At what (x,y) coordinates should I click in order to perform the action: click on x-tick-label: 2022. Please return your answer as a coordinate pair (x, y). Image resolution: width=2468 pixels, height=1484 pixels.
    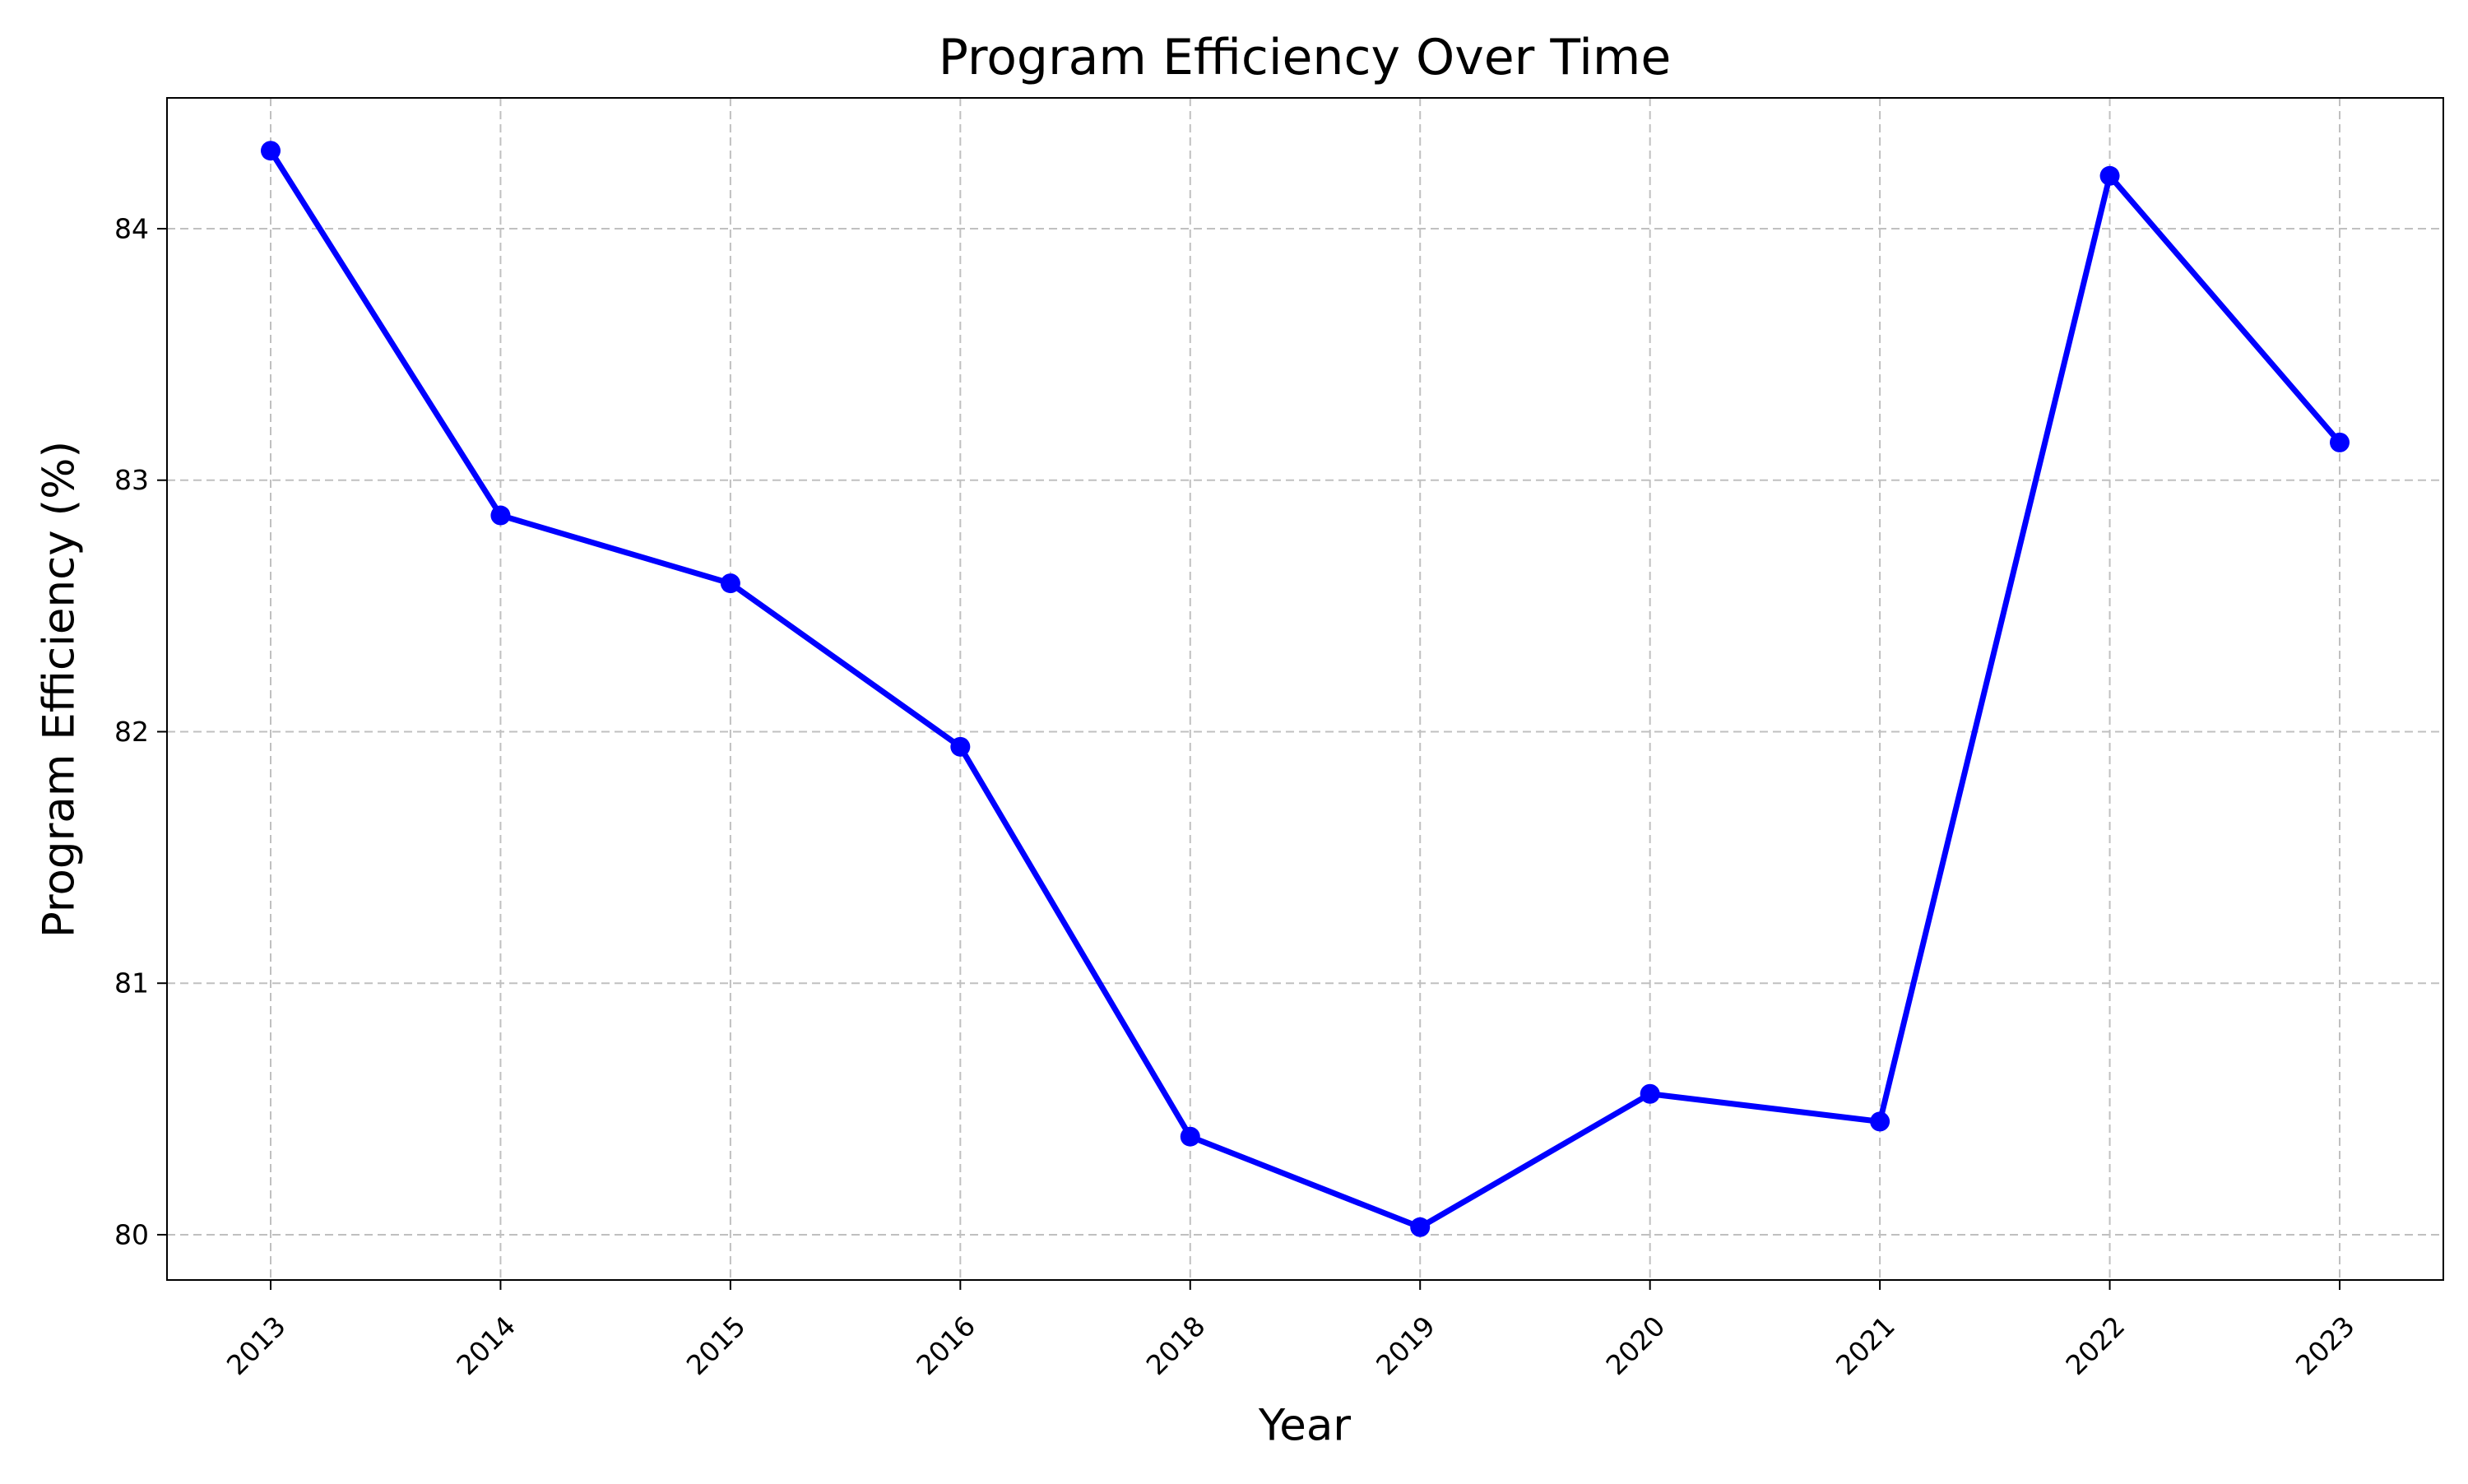
    Looking at the image, I should click on (2095, 1345).